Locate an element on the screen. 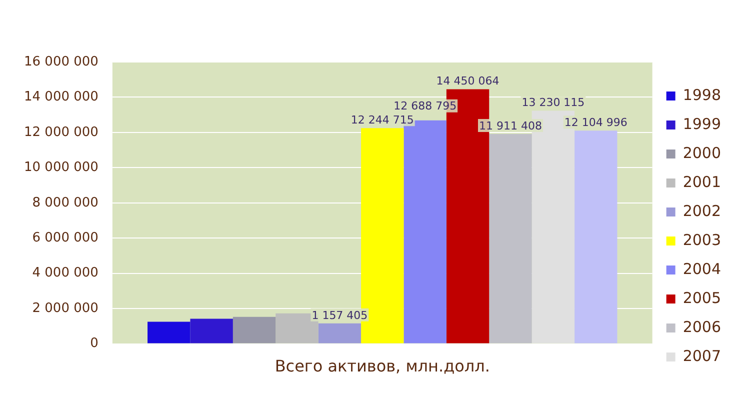  data-label: 12 244 715 is located at coordinates (382, 120).